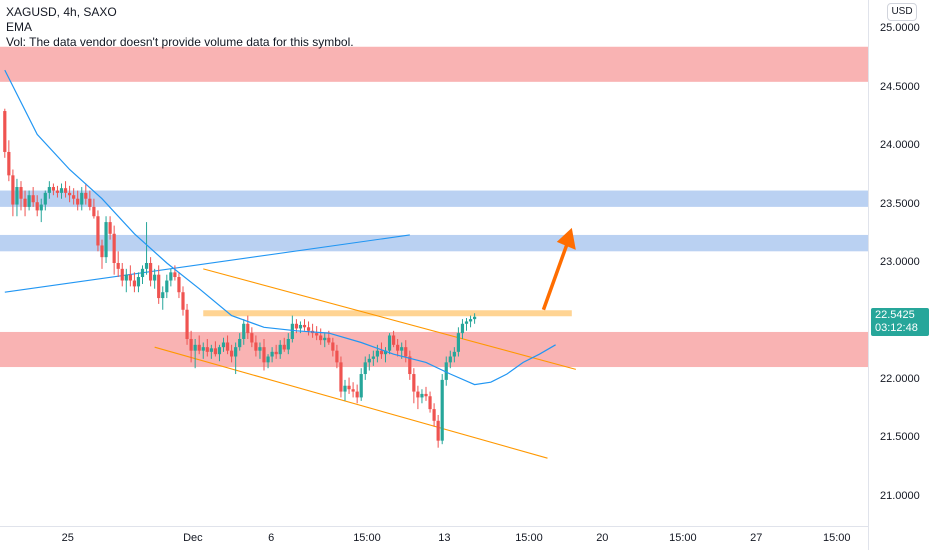 Image resolution: width=932 pixels, height=551 pixels. I want to click on time-tick: 20, so click(602, 538).